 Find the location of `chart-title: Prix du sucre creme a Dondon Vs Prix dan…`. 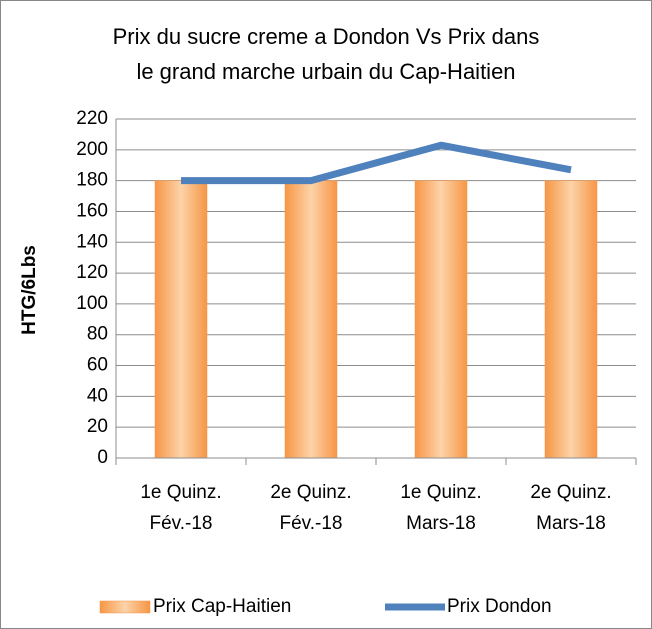

chart-title: Prix du sucre creme a Dondon Vs Prix dan… is located at coordinates (326, 36).